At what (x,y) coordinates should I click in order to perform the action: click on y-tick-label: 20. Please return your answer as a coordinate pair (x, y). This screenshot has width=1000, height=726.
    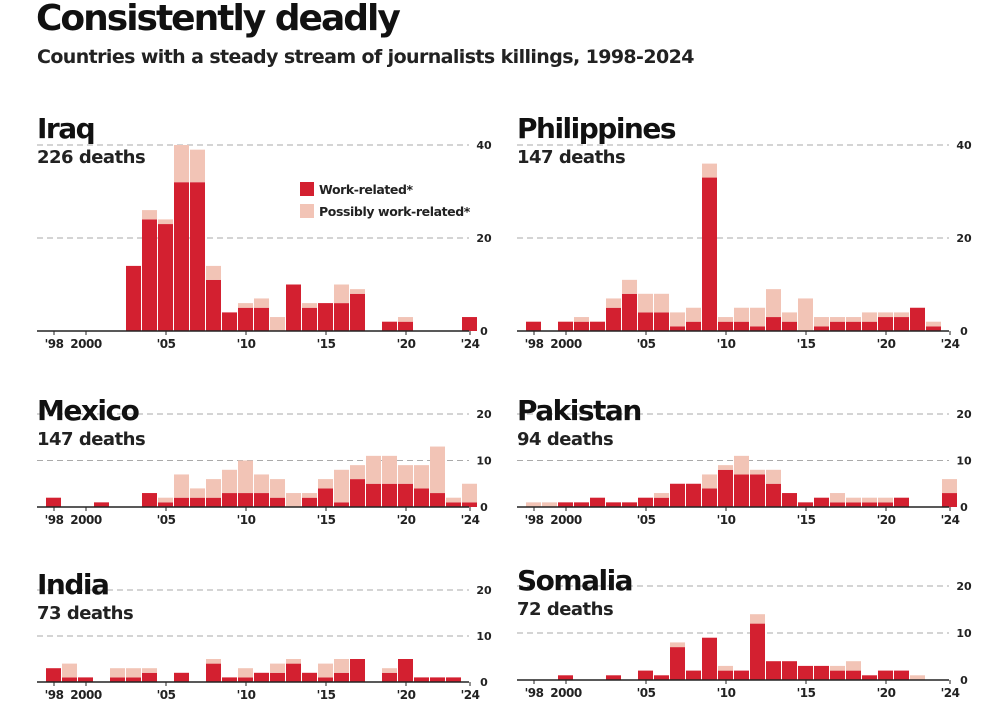
    Looking at the image, I should click on (964, 414).